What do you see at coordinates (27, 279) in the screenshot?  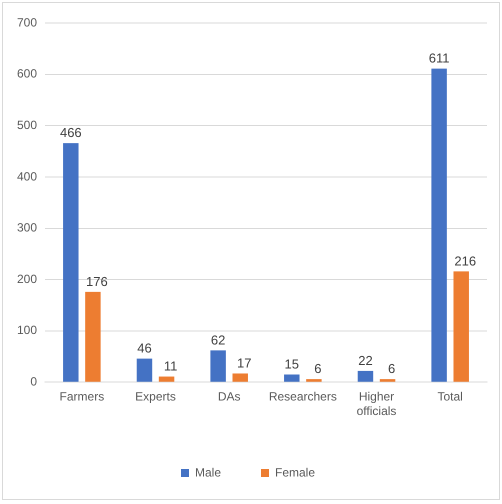 I see `y-tick-label: 200` at bounding box center [27, 279].